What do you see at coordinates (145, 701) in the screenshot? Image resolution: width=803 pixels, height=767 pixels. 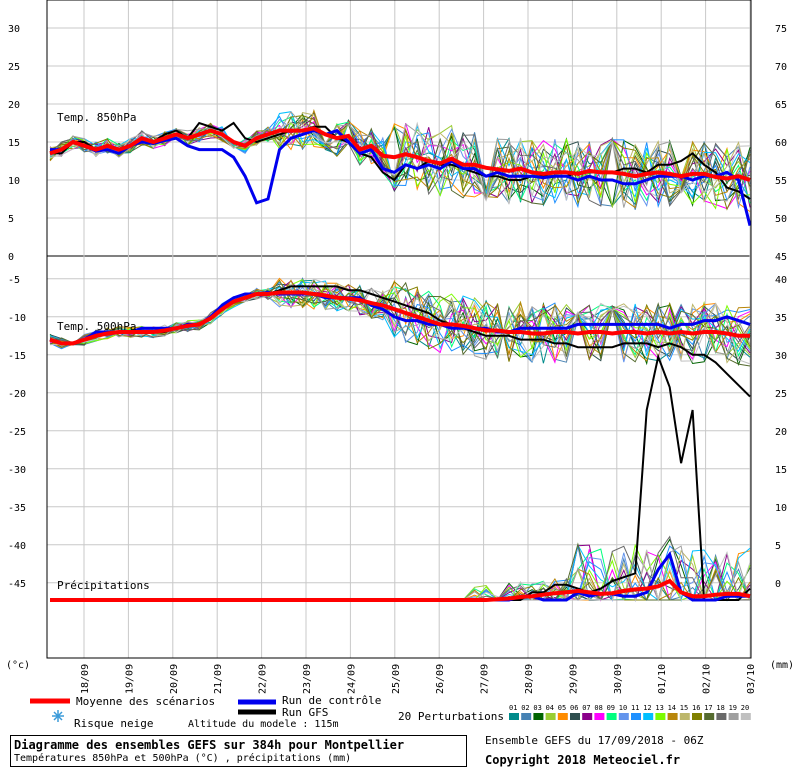 I see `legend-mean-label: Moyenne des scénarios` at bounding box center [145, 701].